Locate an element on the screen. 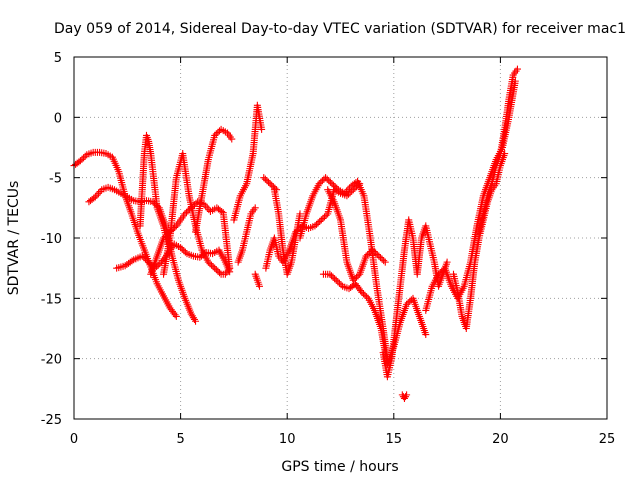 This screenshot has width=640, height=480. x-tick-label: 5 is located at coordinates (180, 439).